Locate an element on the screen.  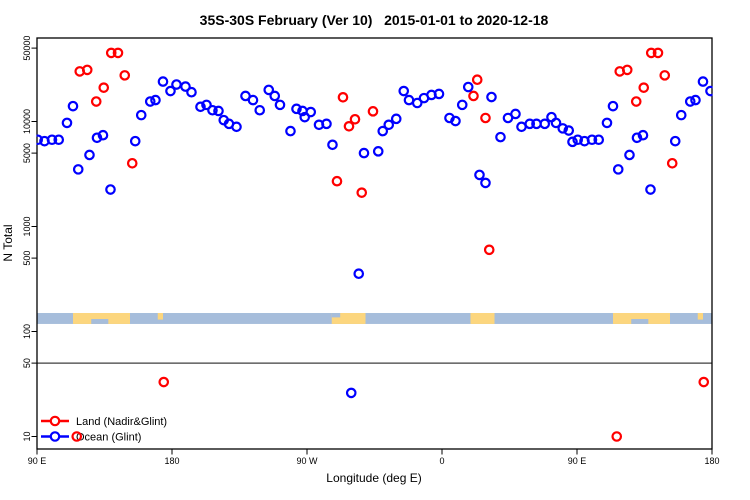
y-tick-label: 50 is located at coordinates (27, 363).